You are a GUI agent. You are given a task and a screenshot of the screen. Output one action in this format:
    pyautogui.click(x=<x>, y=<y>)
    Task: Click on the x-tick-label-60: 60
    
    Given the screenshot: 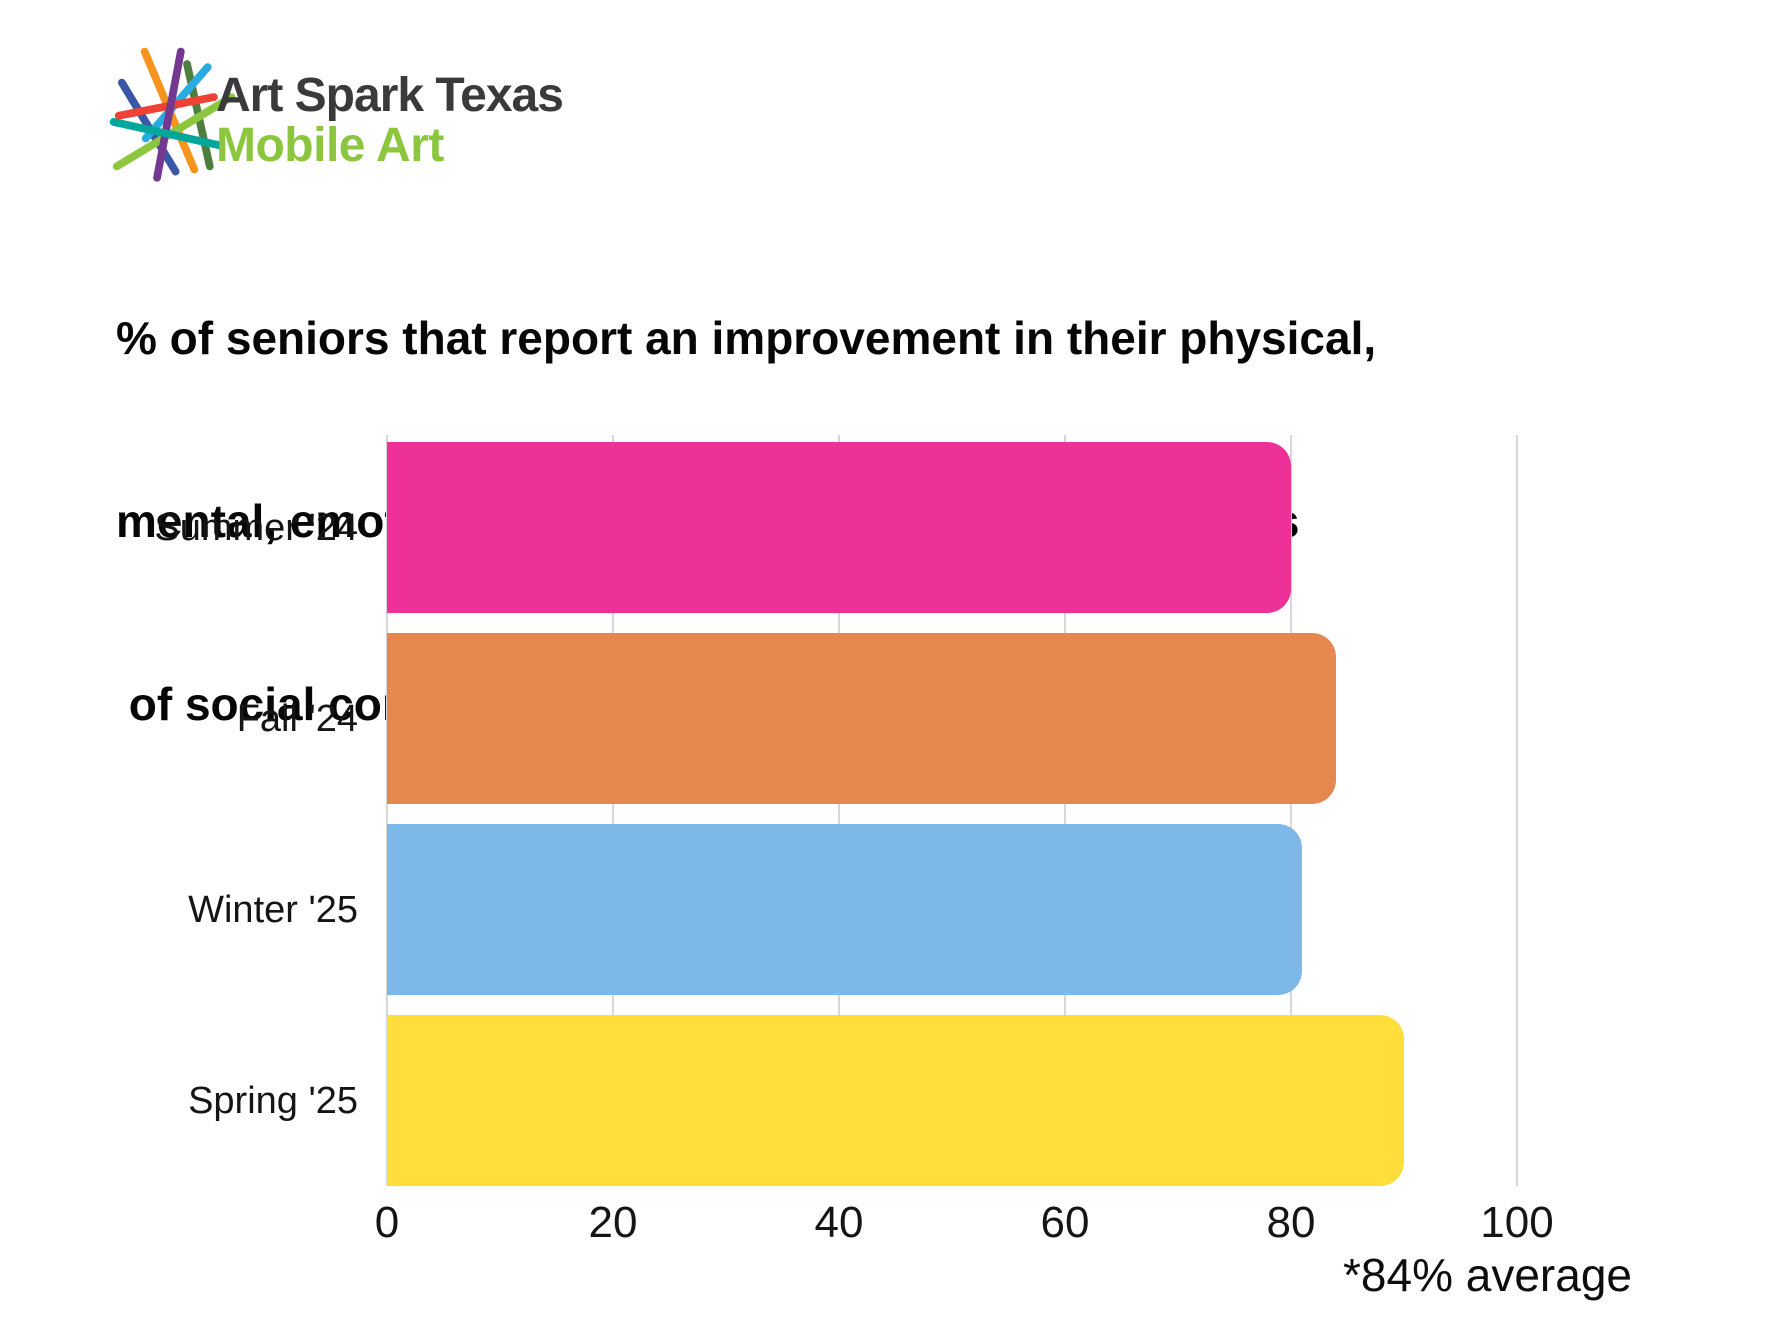 What is the action you would take?
    pyautogui.click(x=1065, y=1222)
    